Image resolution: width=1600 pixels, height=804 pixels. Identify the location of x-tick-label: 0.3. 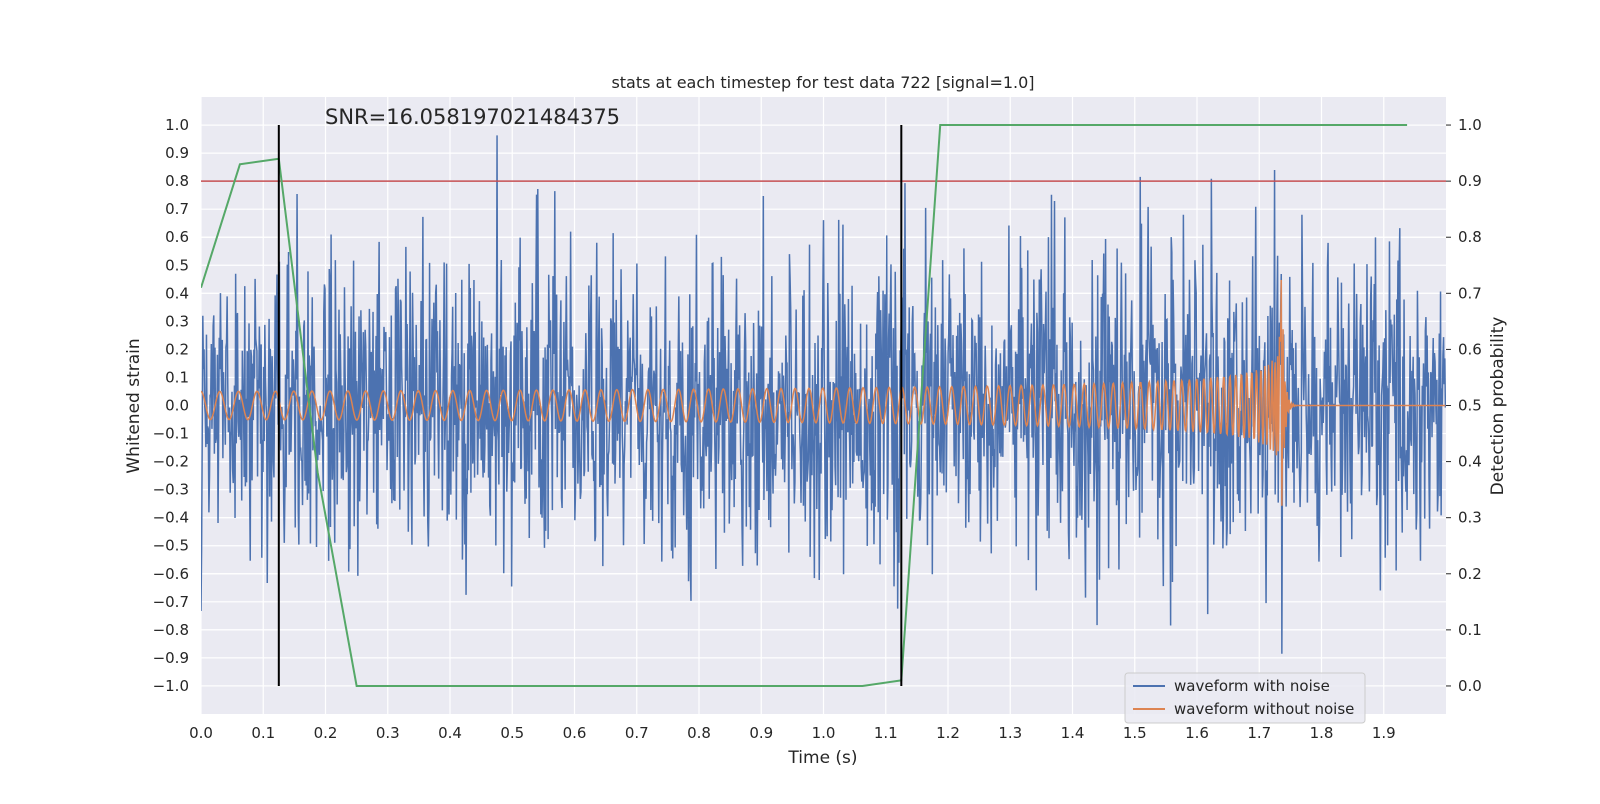
(388, 733).